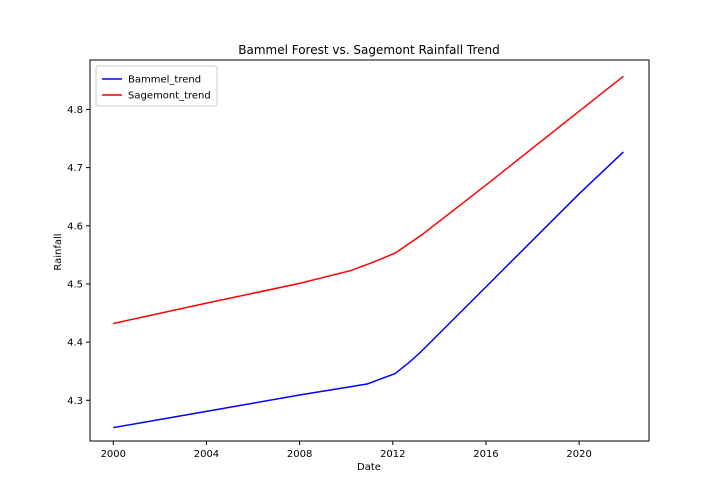 Image resolution: width=720 pixels, height=504 pixels. I want to click on y-tick-label: 4.4, so click(75, 343).